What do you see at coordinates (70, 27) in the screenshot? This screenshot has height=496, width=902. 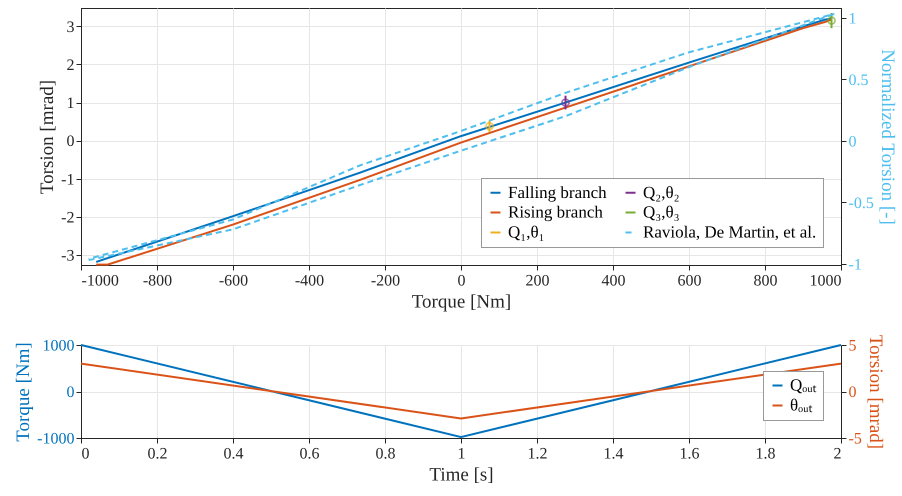 I see `y-tick-label: 3` at bounding box center [70, 27].